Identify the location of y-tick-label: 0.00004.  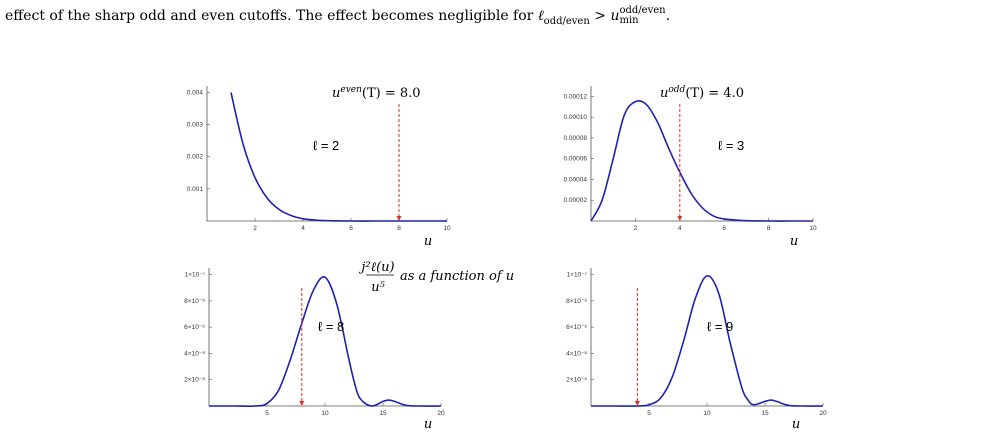
(576, 179).